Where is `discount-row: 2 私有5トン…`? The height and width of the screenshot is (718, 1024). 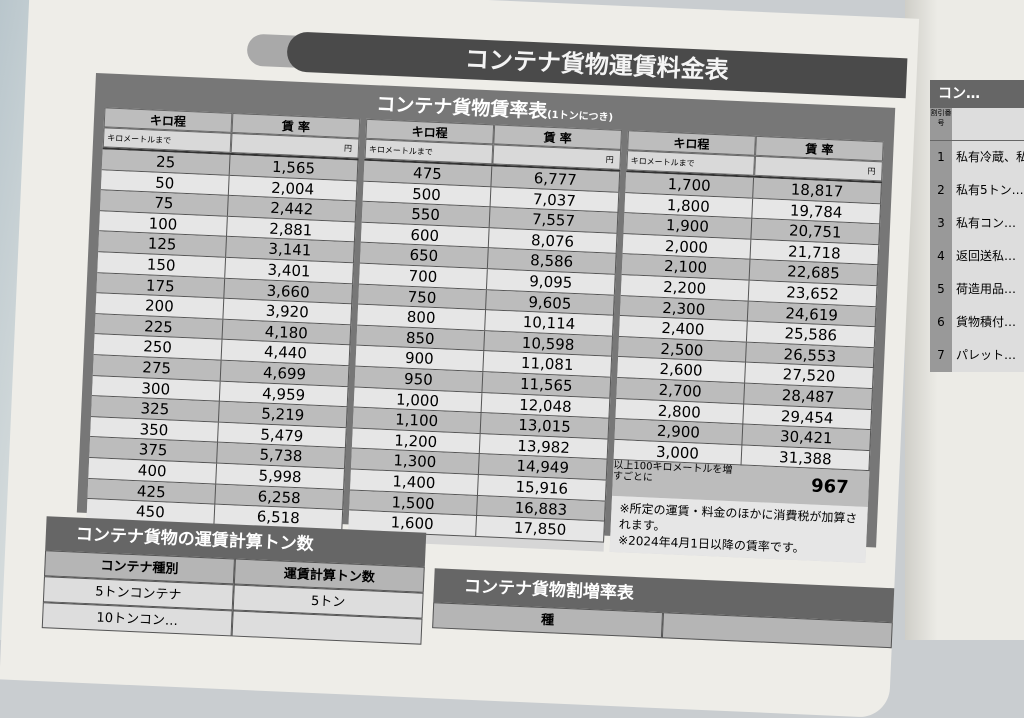
discount-row: 2 私有5トン… is located at coordinates (977, 190).